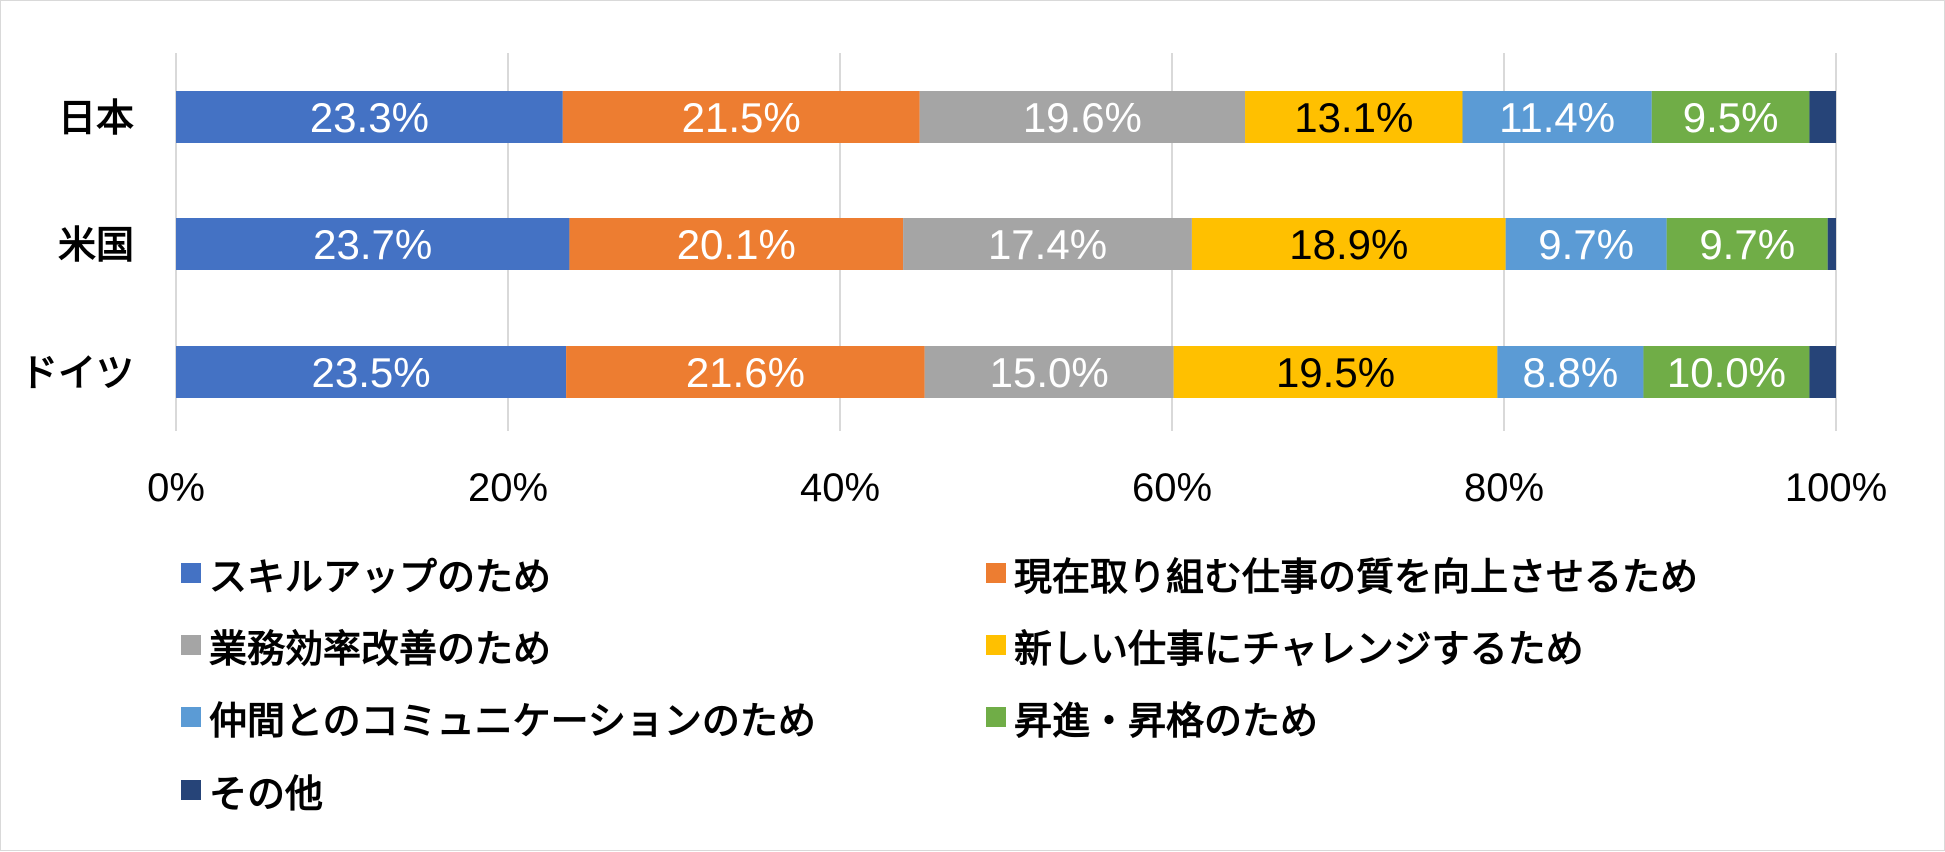  I want to click on data-label: 23.5%, so click(371, 372).